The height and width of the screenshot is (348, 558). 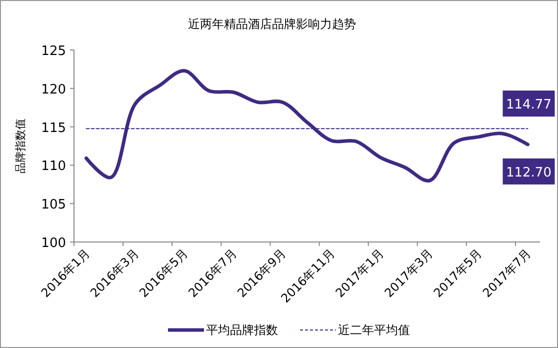 I want to click on data-label: 112.70, so click(x=529, y=172).